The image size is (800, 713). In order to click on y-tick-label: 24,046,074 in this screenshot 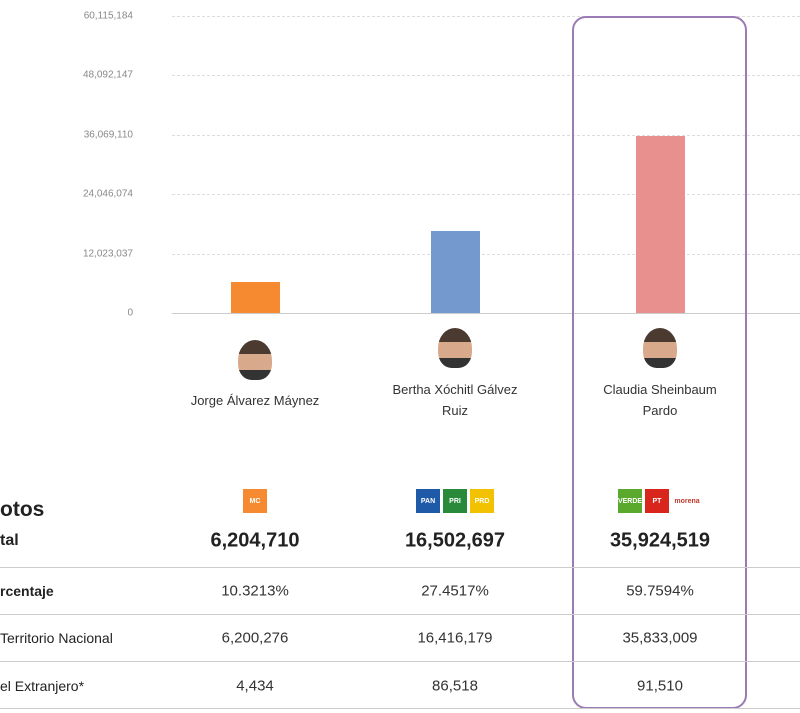, I will do `click(107, 194)`.